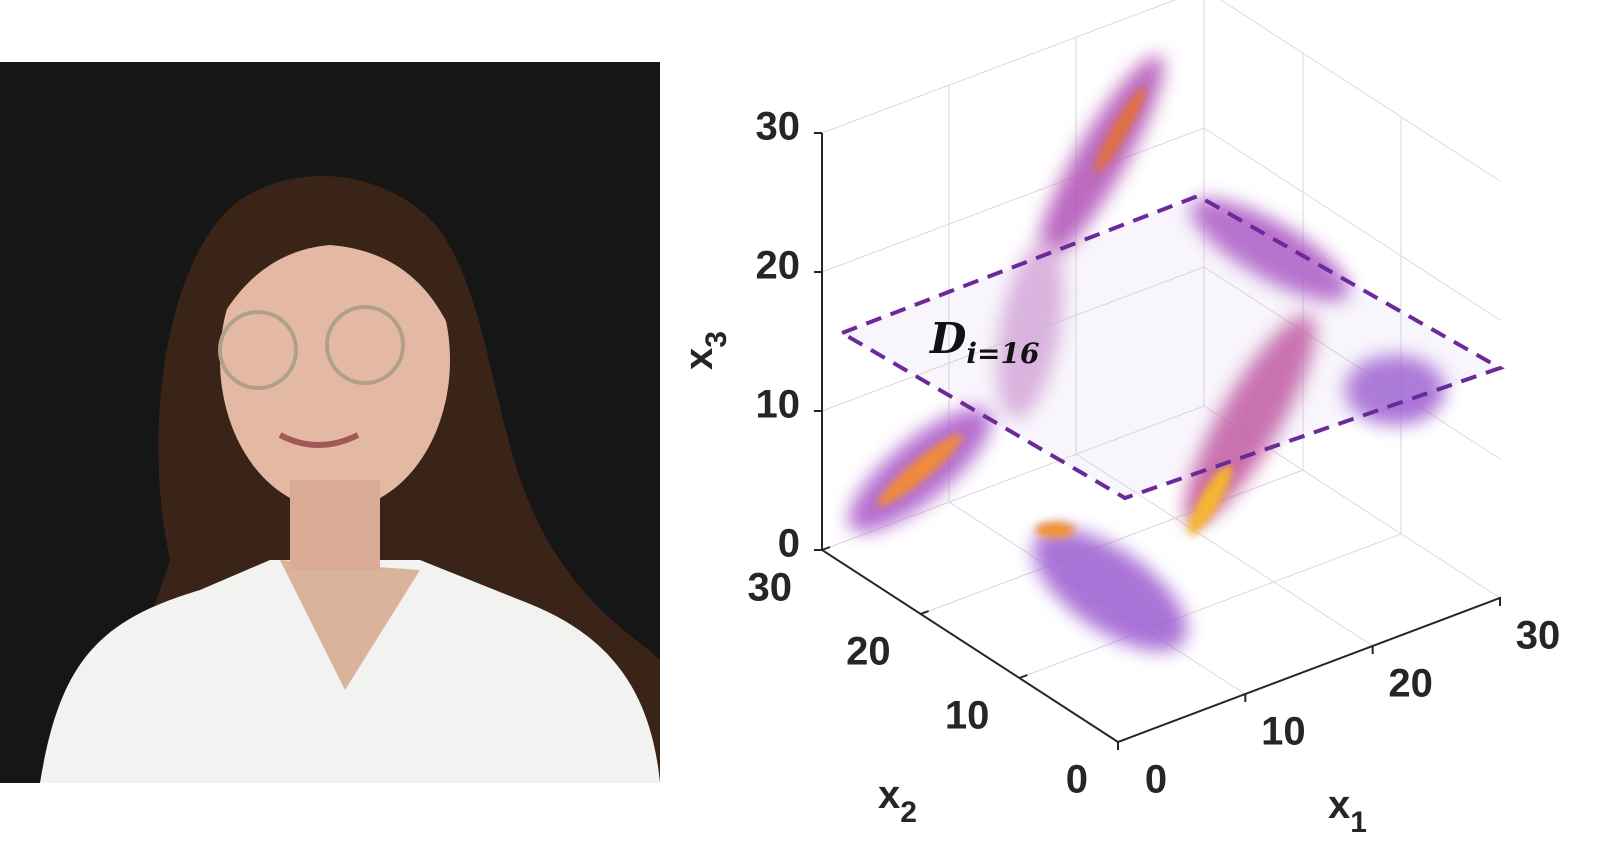 The width and height of the screenshot is (1600, 862). What do you see at coordinates (1283, 732) in the screenshot?
I see `x1-tick-label: 10` at bounding box center [1283, 732].